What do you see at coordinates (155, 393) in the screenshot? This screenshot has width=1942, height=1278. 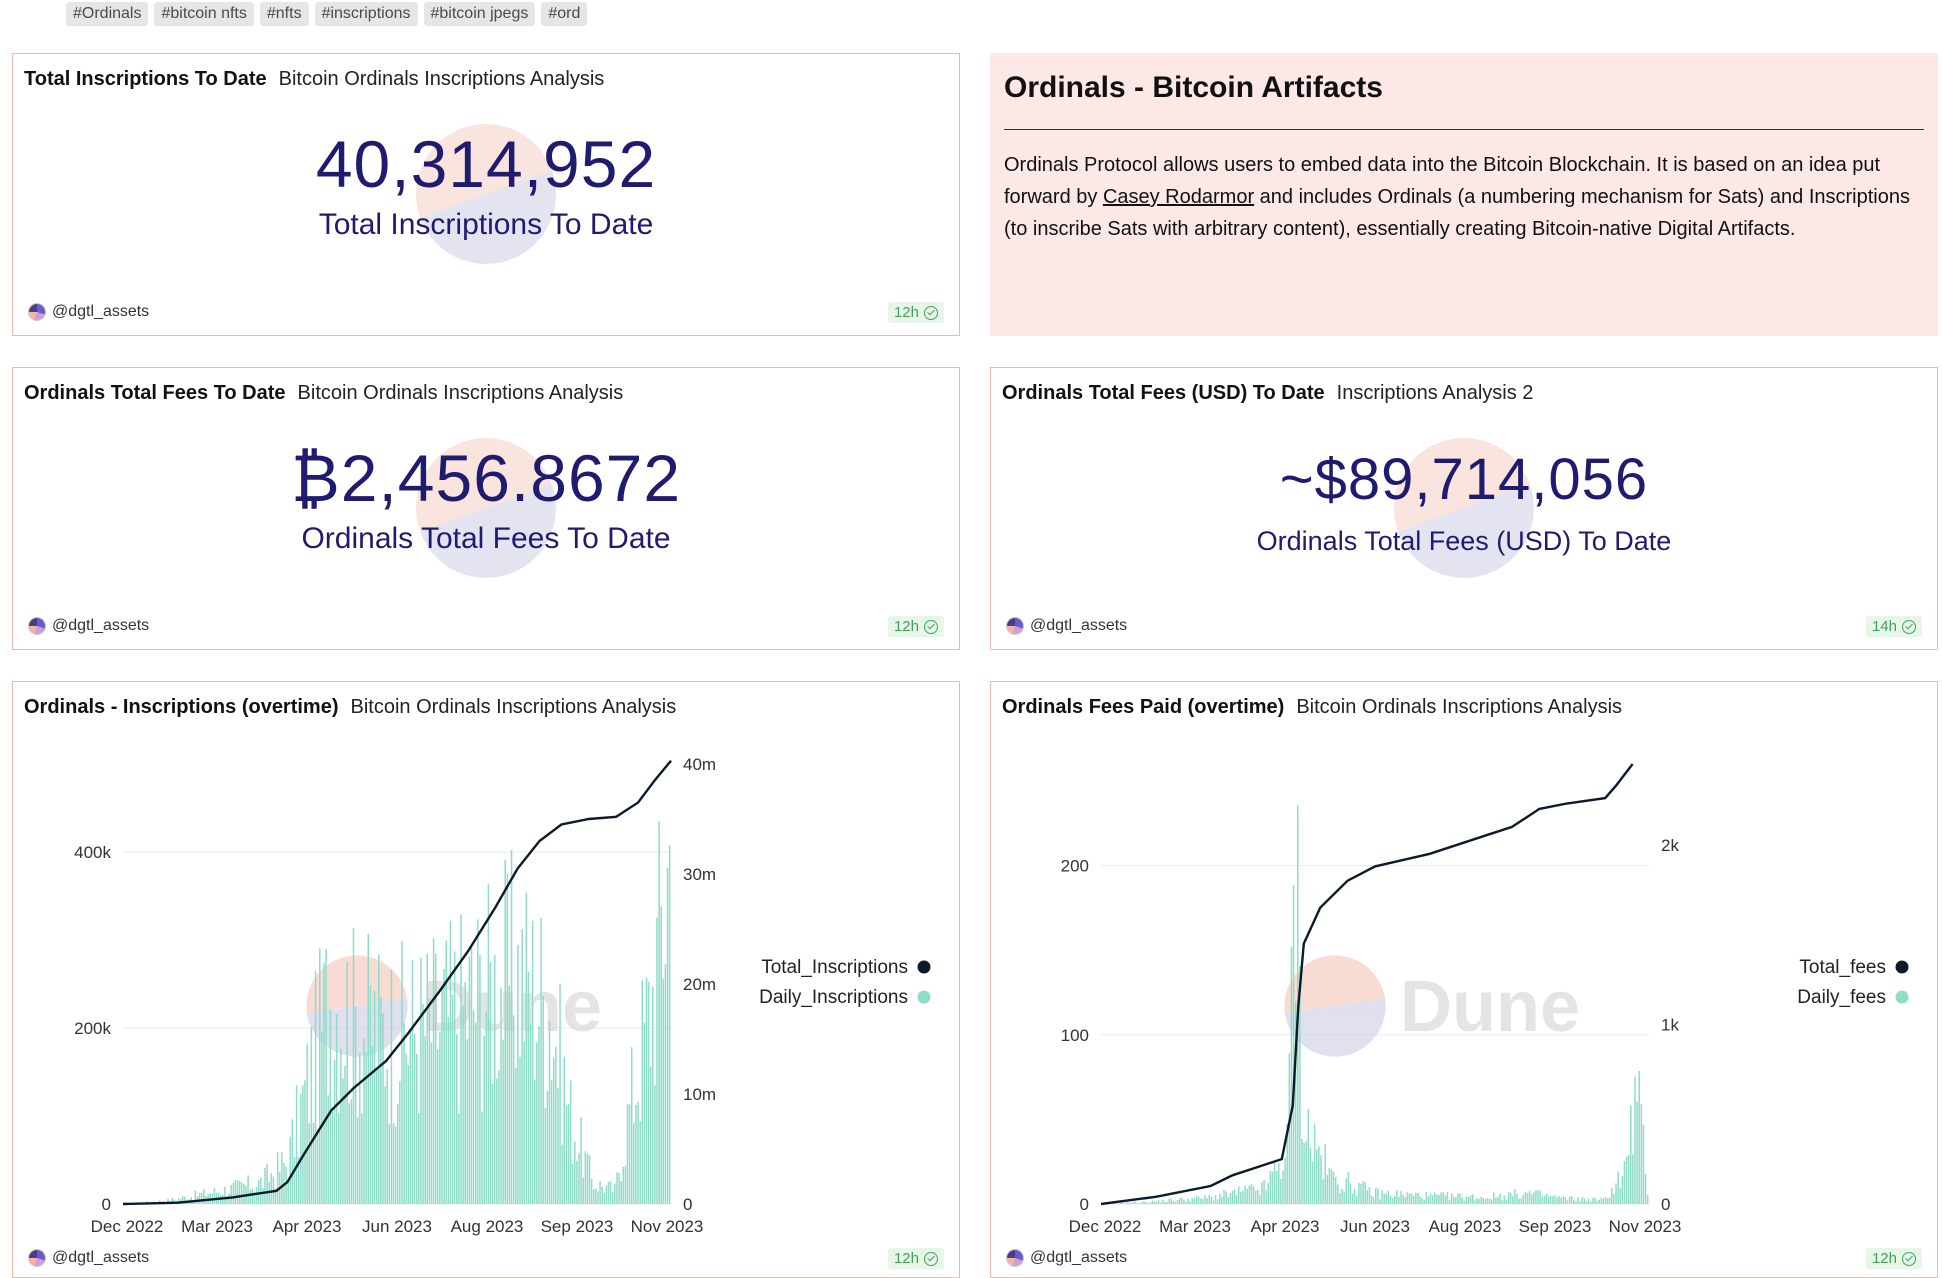 I see `card-title-main: Ordinals Total Fees To Date` at bounding box center [155, 393].